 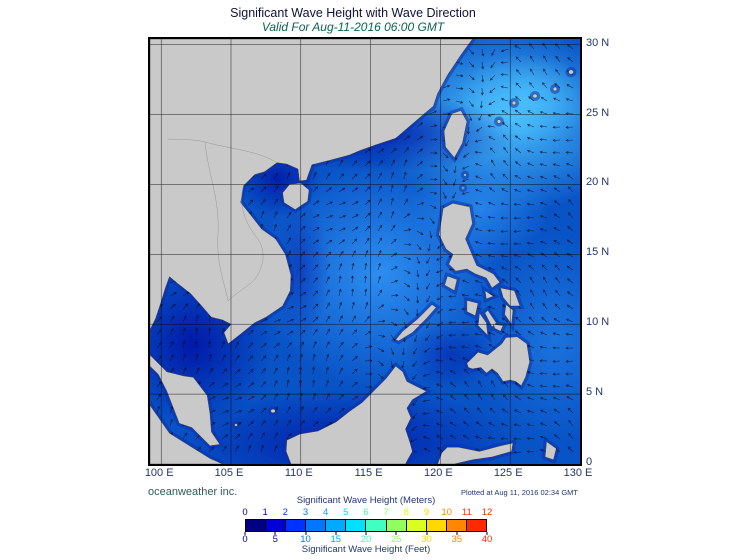 What do you see at coordinates (595, 392) in the screenshot?
I see `lat-tick: 5 N` at bounding box center [595, 392].